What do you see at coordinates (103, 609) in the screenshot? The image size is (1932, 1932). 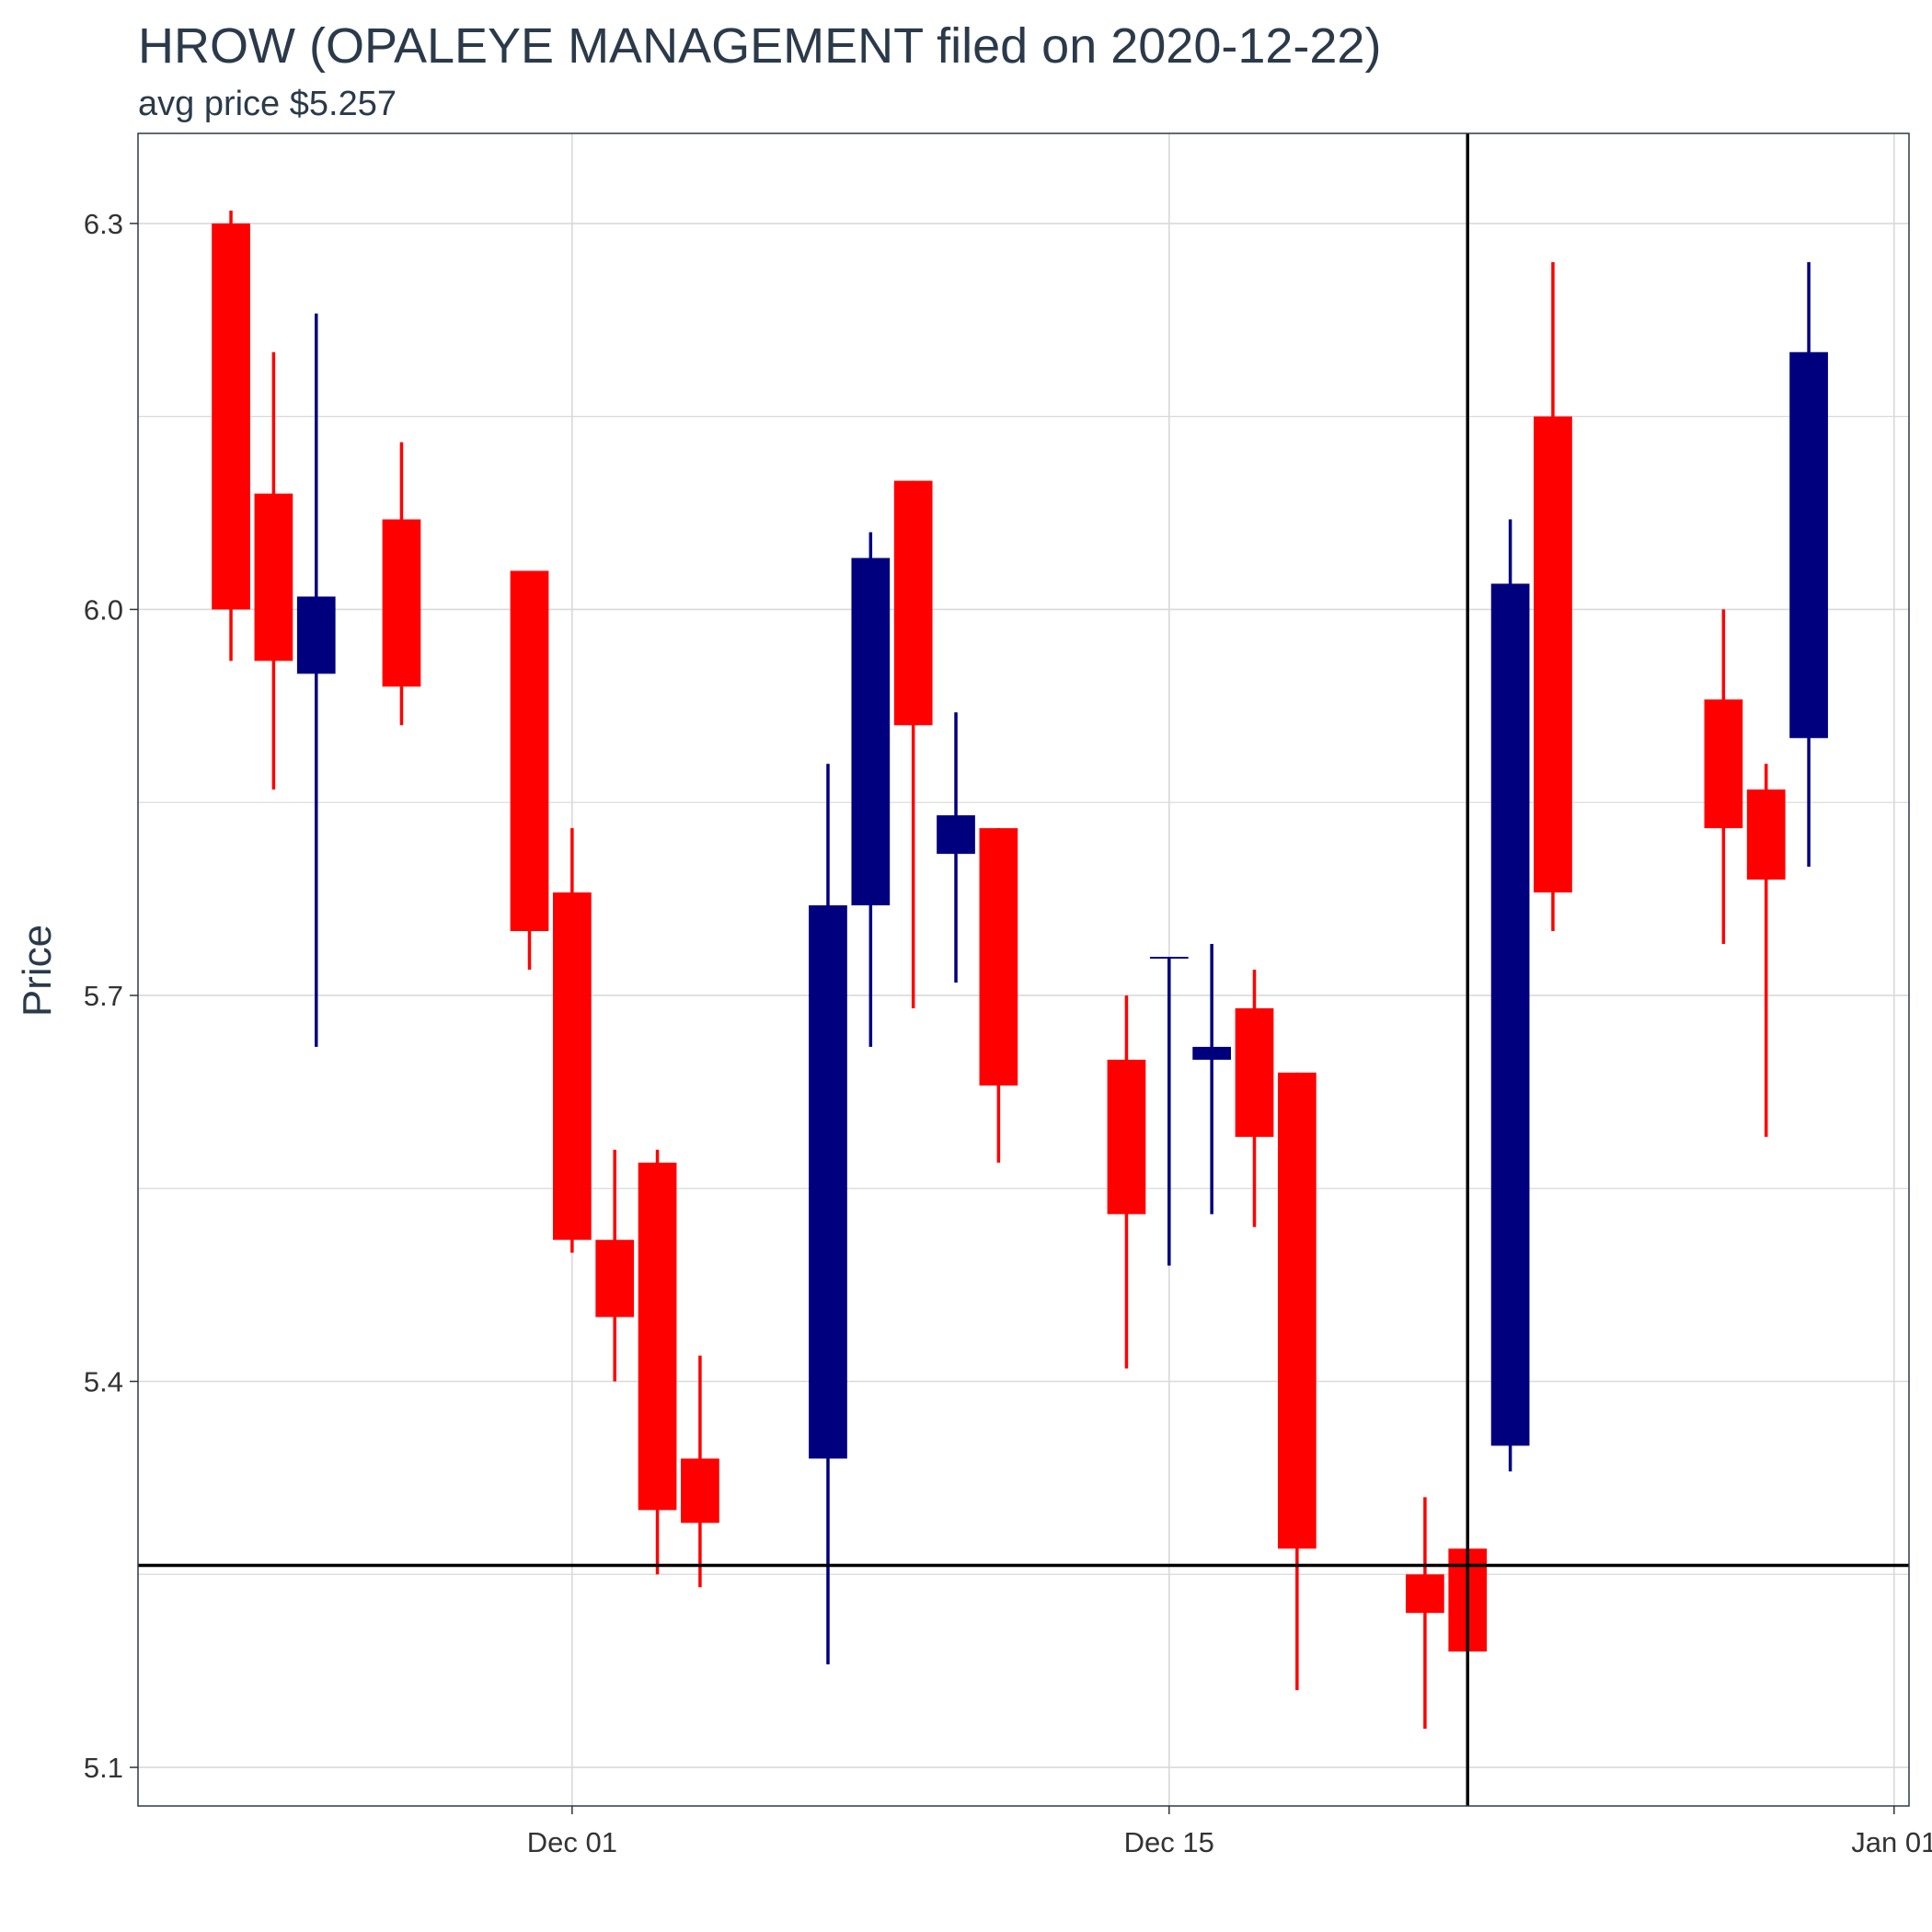 I see `y-tick-label: 6.0` at bounding box center [103, 609].